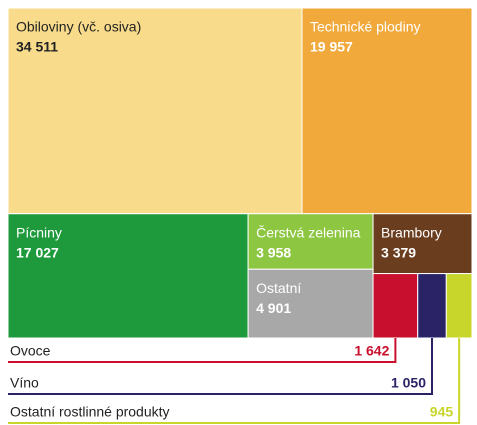  What do you see at coordinates (273, 308) in the screenshot?
I see `tile-value: 4 901` at bounding box center [273, 308].